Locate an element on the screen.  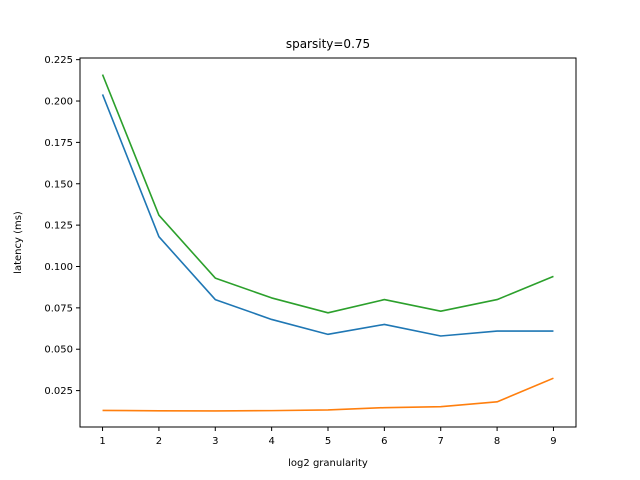
x-tick-label: 7 is located at coordinates (441, 441).